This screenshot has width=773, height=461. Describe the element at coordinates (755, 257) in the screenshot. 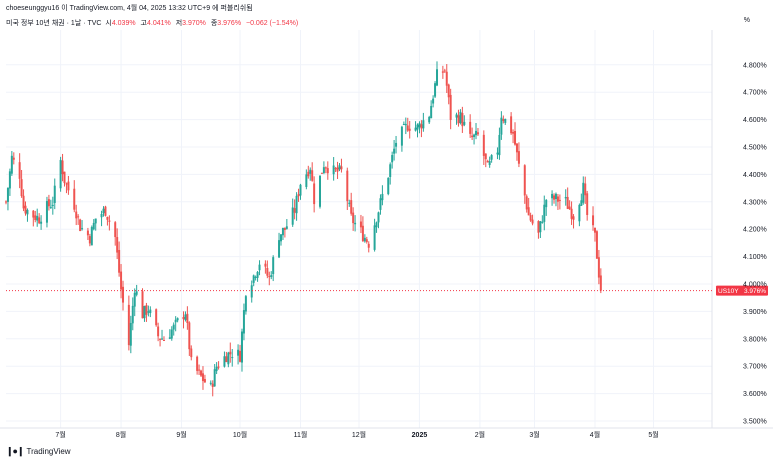

I see `y-tick-label: 4.100%` at that location.